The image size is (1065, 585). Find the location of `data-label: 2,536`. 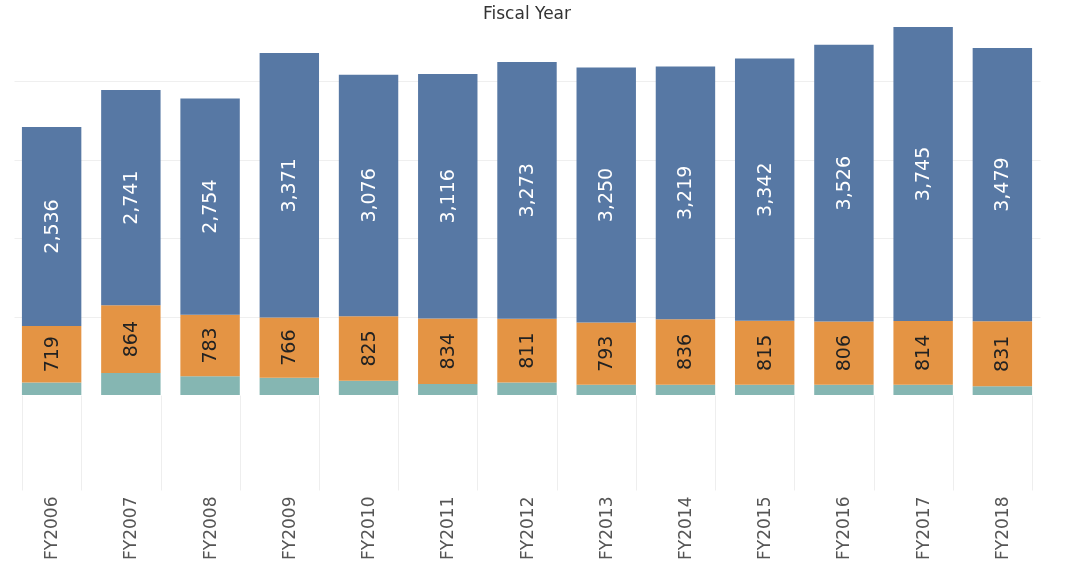

data-label: 2,536 is located at coordinates (50, 226).